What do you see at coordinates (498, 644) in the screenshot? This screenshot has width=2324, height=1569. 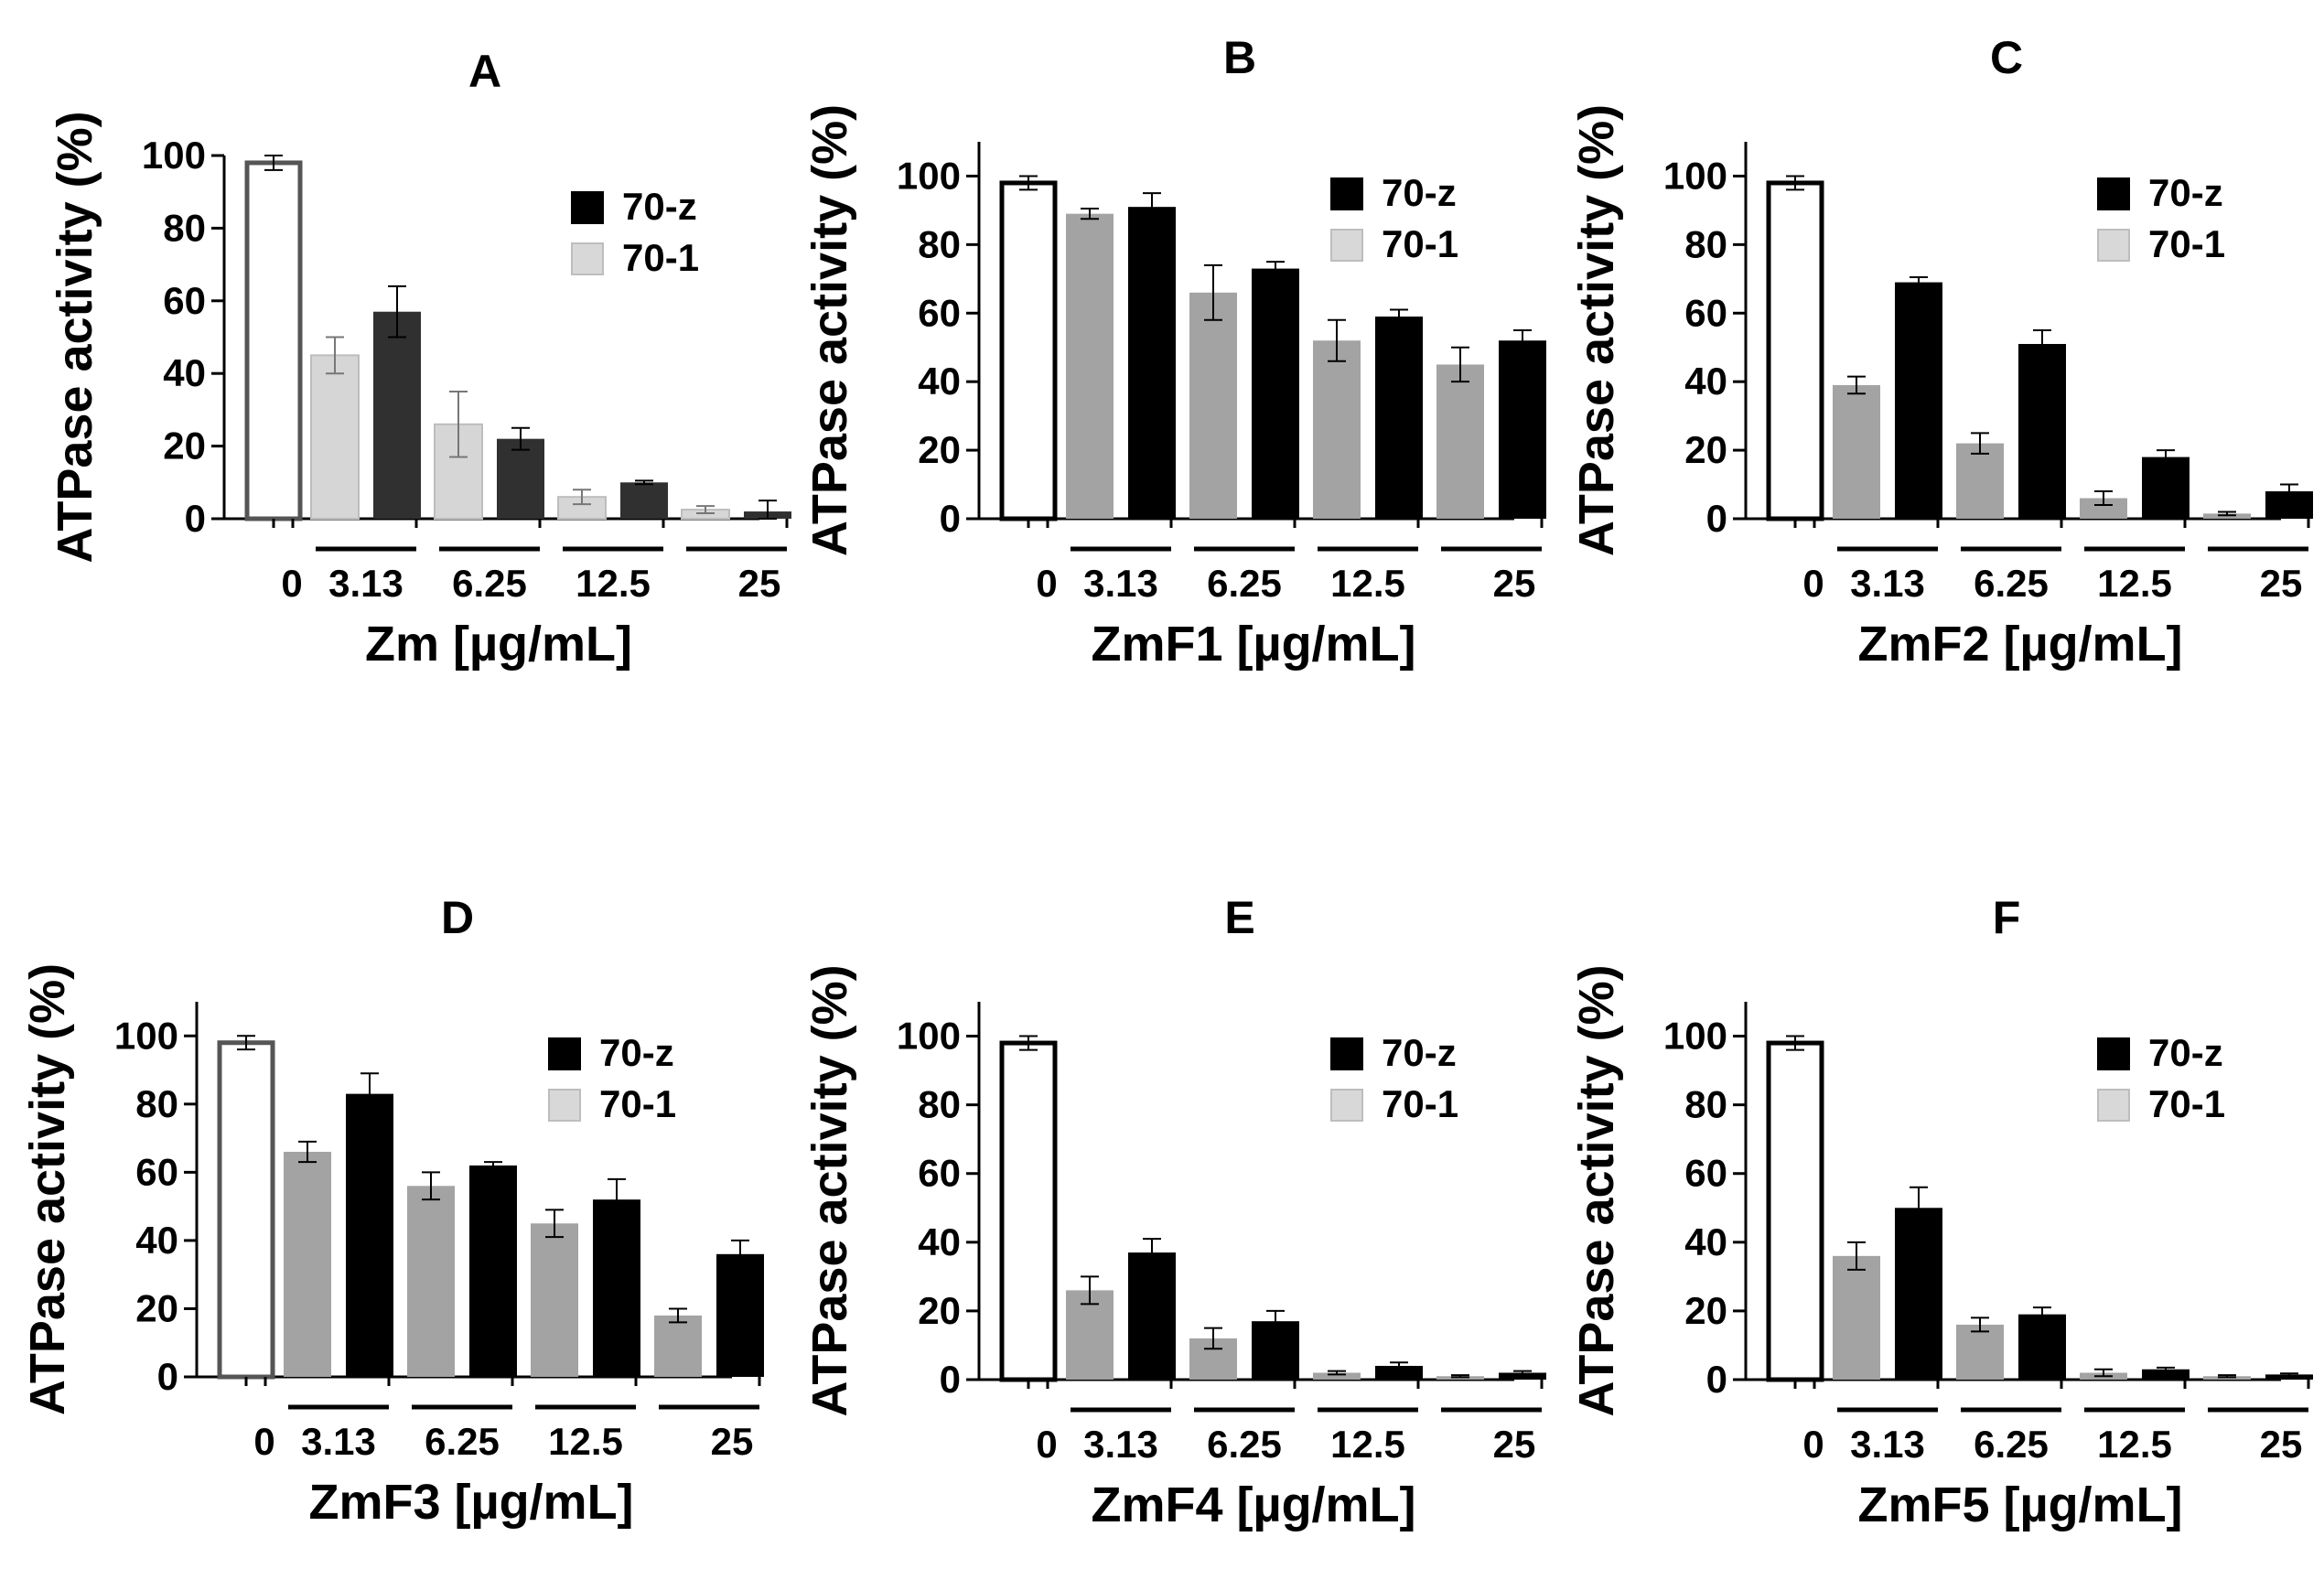 I see `x-axis-title: Zm [µg/mL]` at bounding box center [498, 644].